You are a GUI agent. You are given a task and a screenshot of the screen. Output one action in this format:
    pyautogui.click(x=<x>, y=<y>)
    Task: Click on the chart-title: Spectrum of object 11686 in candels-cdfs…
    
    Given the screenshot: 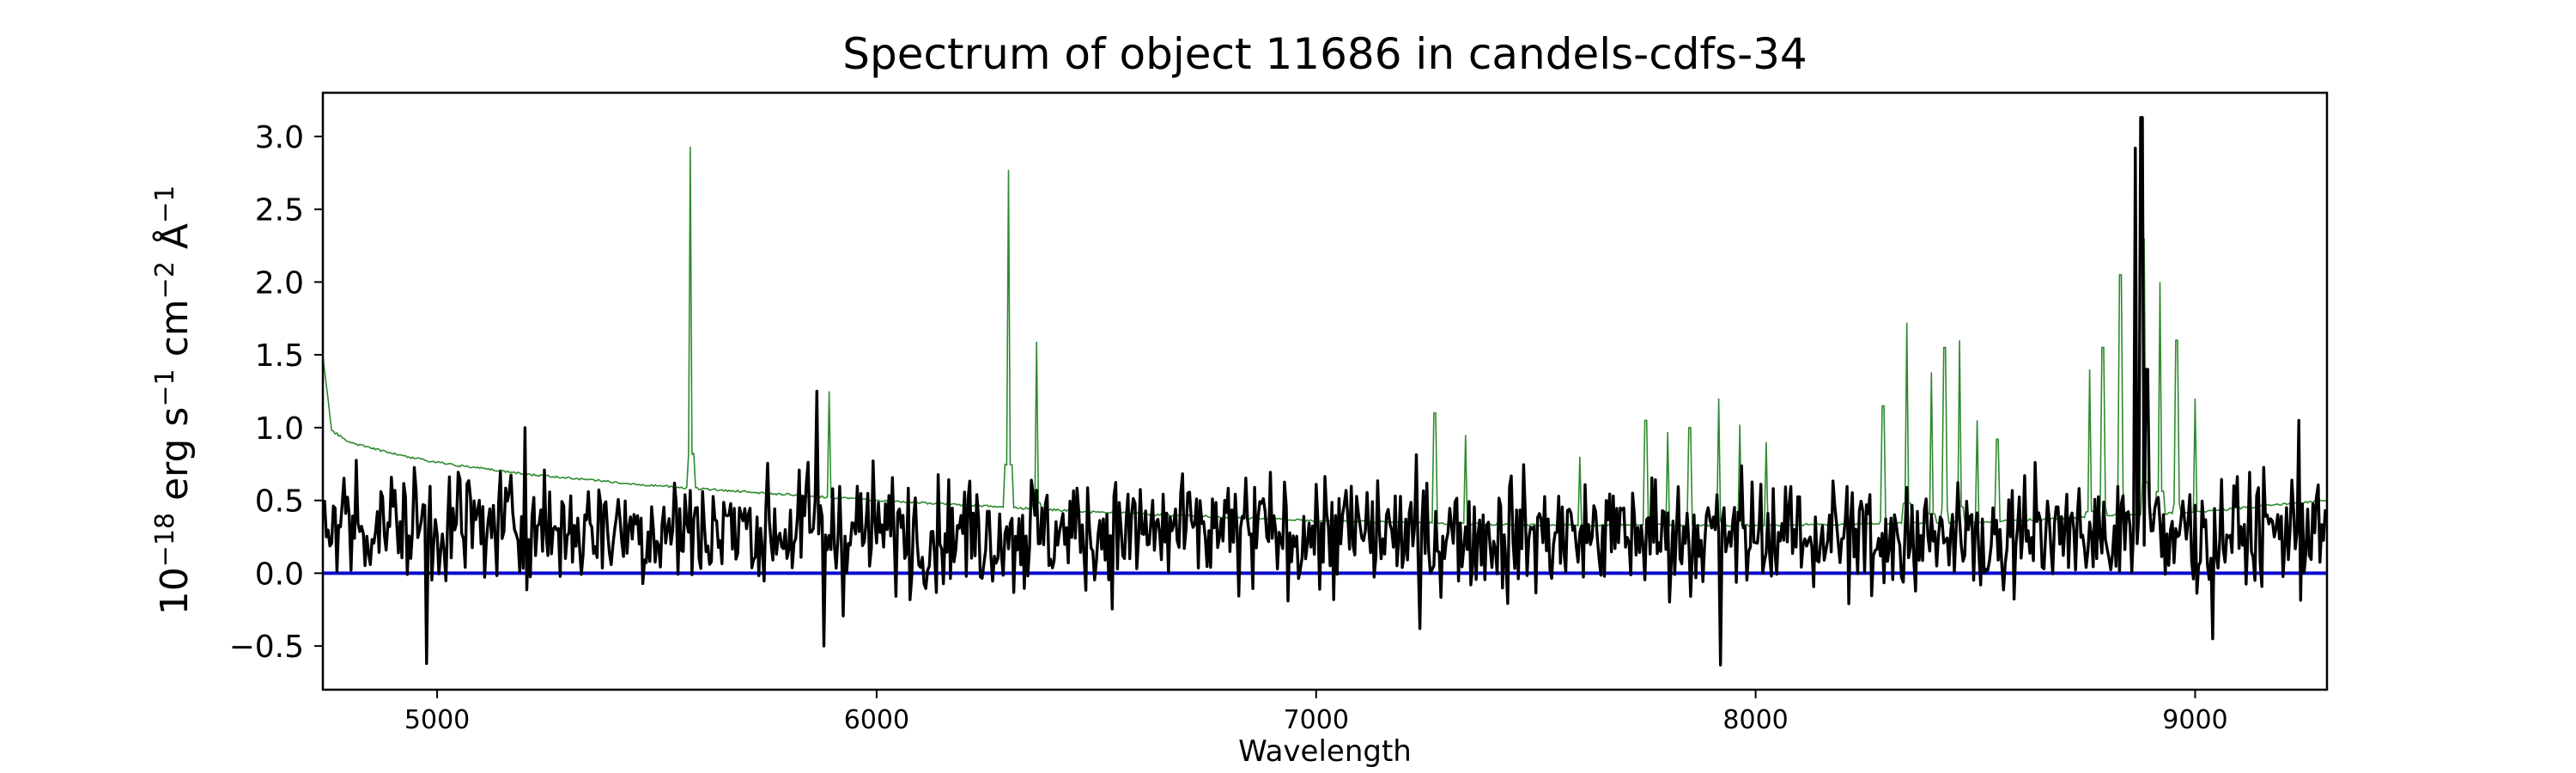 What is the action you would take?
    pyautogui.click(x=1324, y=54)
    